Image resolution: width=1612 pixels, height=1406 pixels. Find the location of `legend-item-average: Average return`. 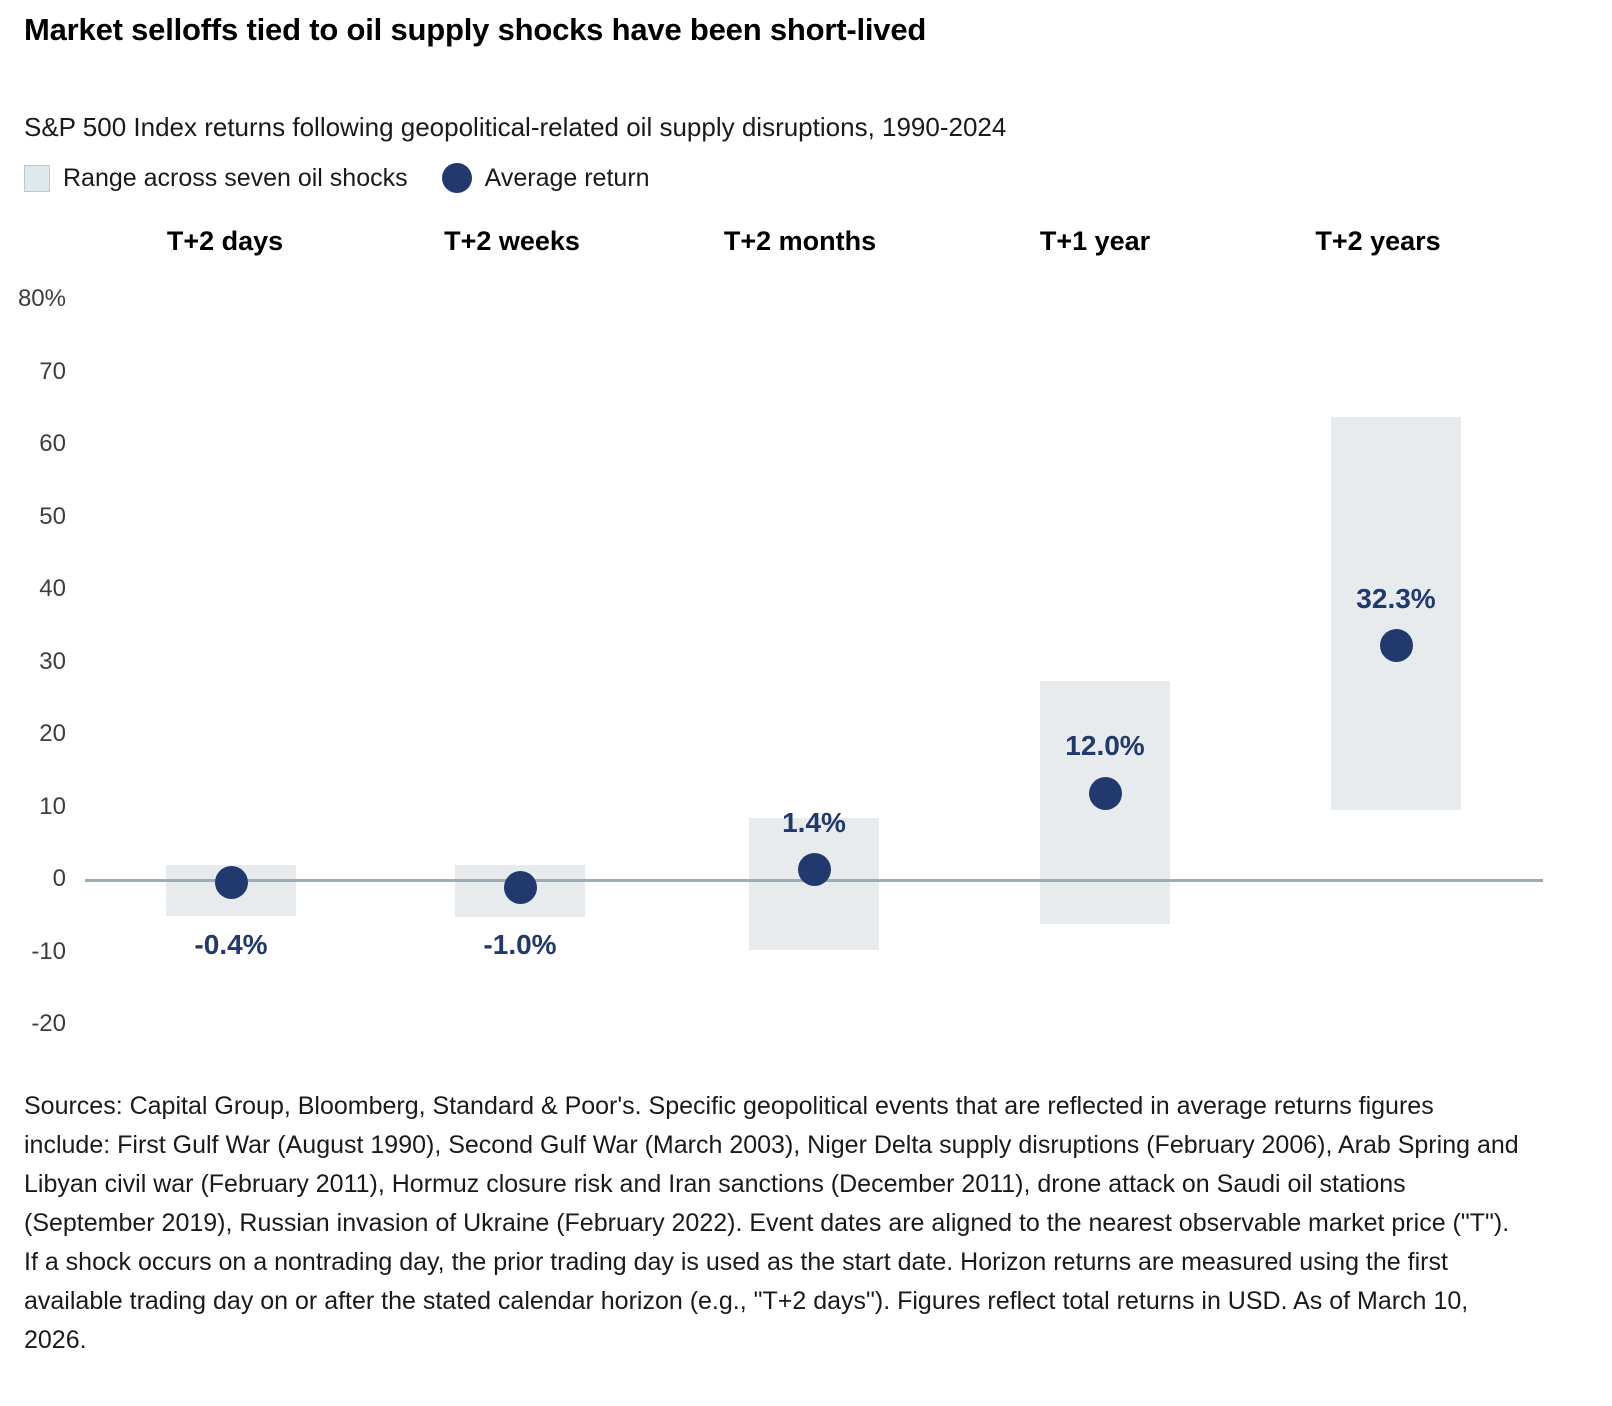

legend-item-average: Average return is located at coordinates (545, 178).